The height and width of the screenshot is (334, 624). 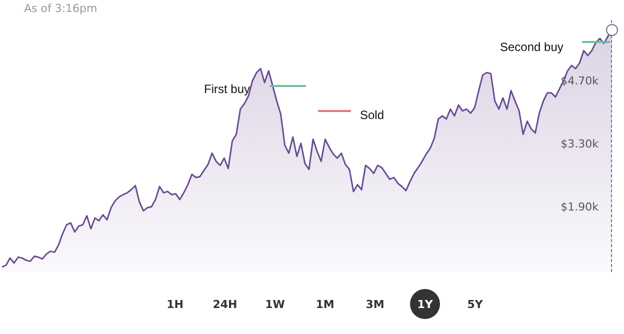 I want to click on annotation: Second buy, so click(x=532, y=47).